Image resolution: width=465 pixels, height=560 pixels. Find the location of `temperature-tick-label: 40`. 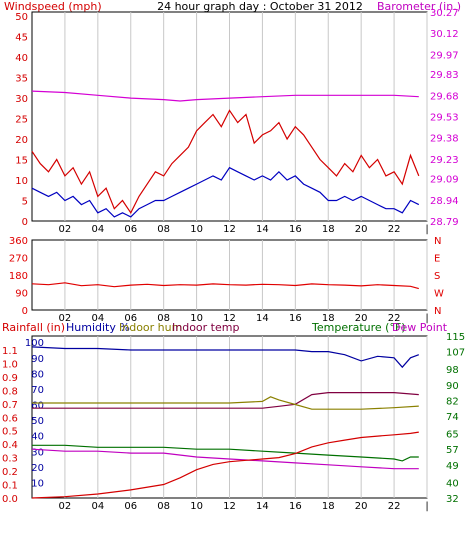

temperature-tick-label: 40 is located at coordinates (452, 483).